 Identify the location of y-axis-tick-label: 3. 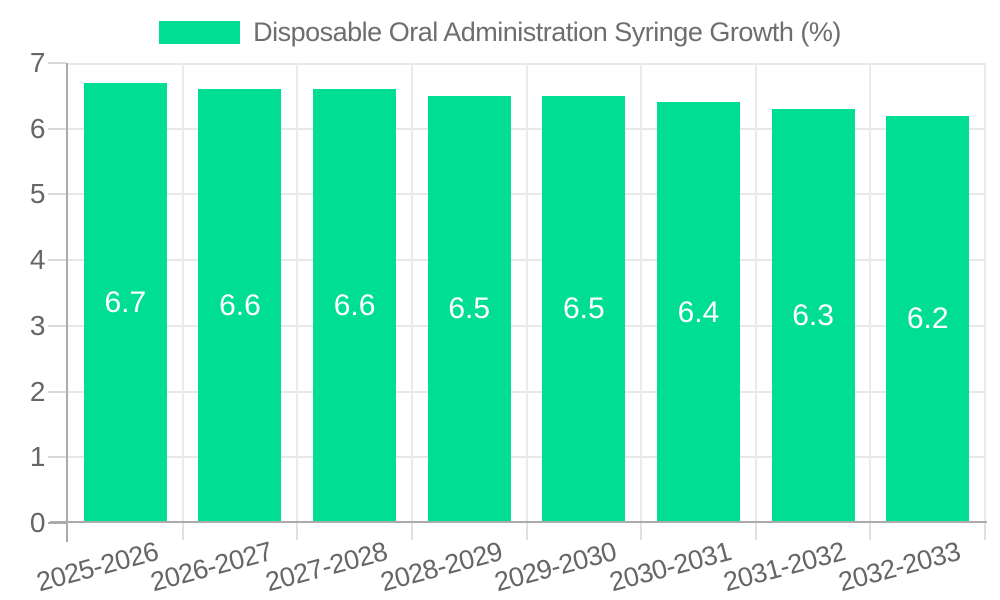
(37, 325).